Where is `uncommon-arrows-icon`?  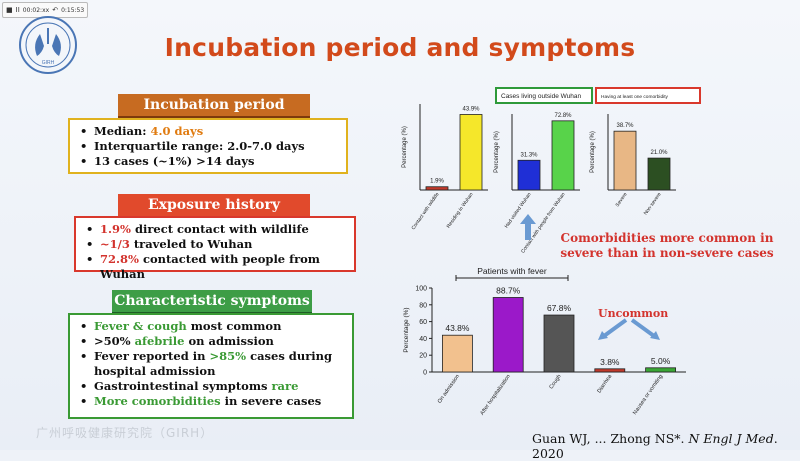 uncommon-arrows-icon is located at coordinates (629, 332).